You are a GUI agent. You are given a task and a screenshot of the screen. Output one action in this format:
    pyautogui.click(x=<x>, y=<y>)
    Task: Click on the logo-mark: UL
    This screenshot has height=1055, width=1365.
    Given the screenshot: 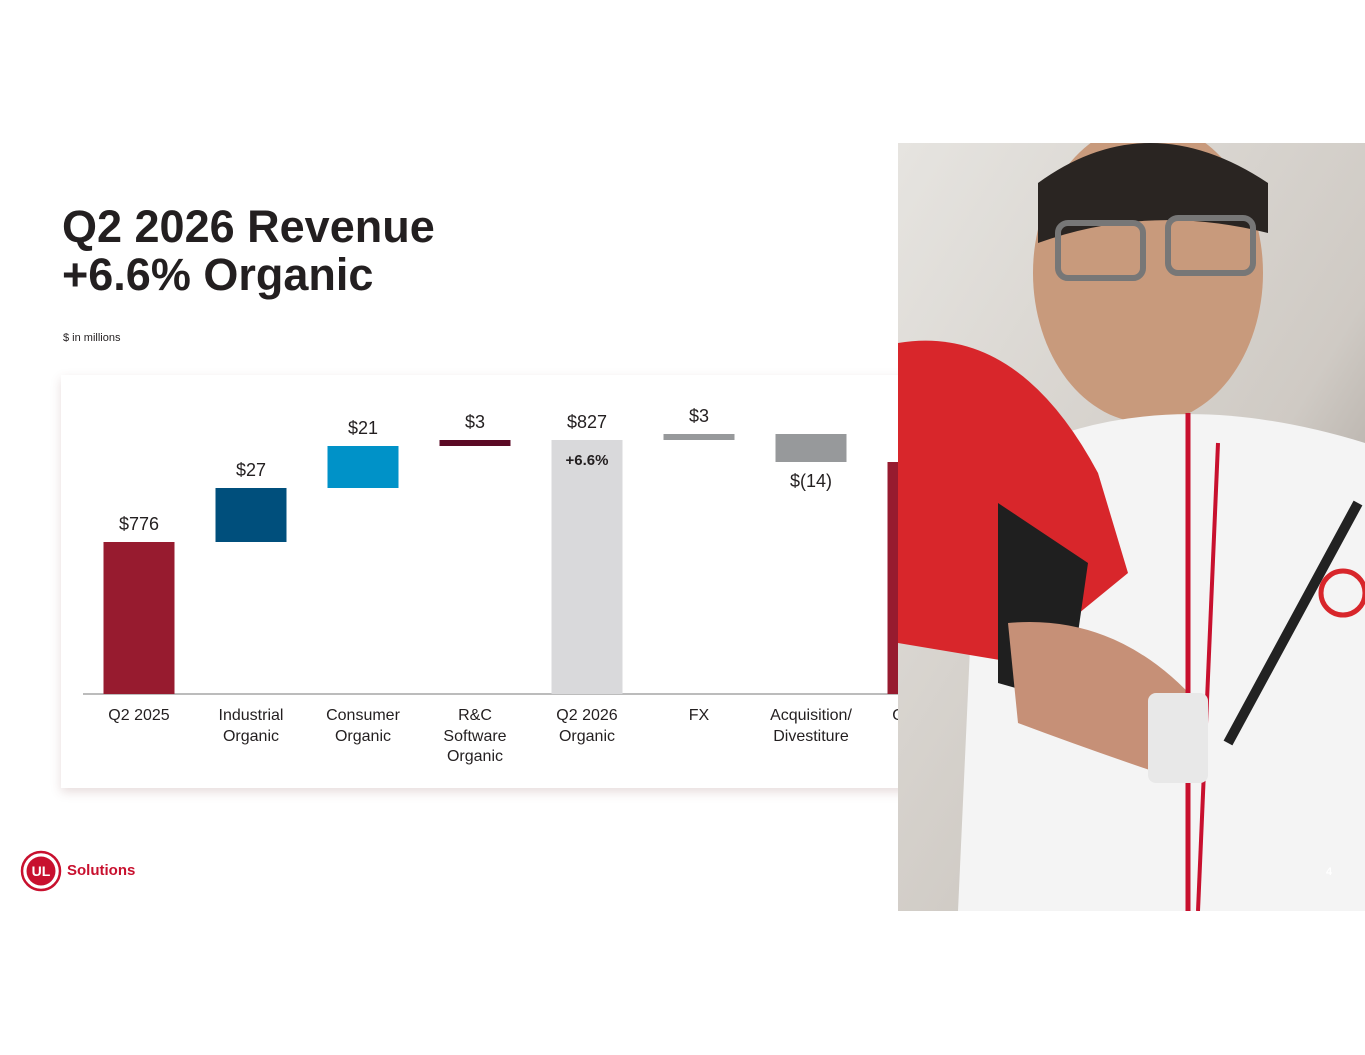 What is the action you would take?
    pyautogui.click(x=41, y=871)
    